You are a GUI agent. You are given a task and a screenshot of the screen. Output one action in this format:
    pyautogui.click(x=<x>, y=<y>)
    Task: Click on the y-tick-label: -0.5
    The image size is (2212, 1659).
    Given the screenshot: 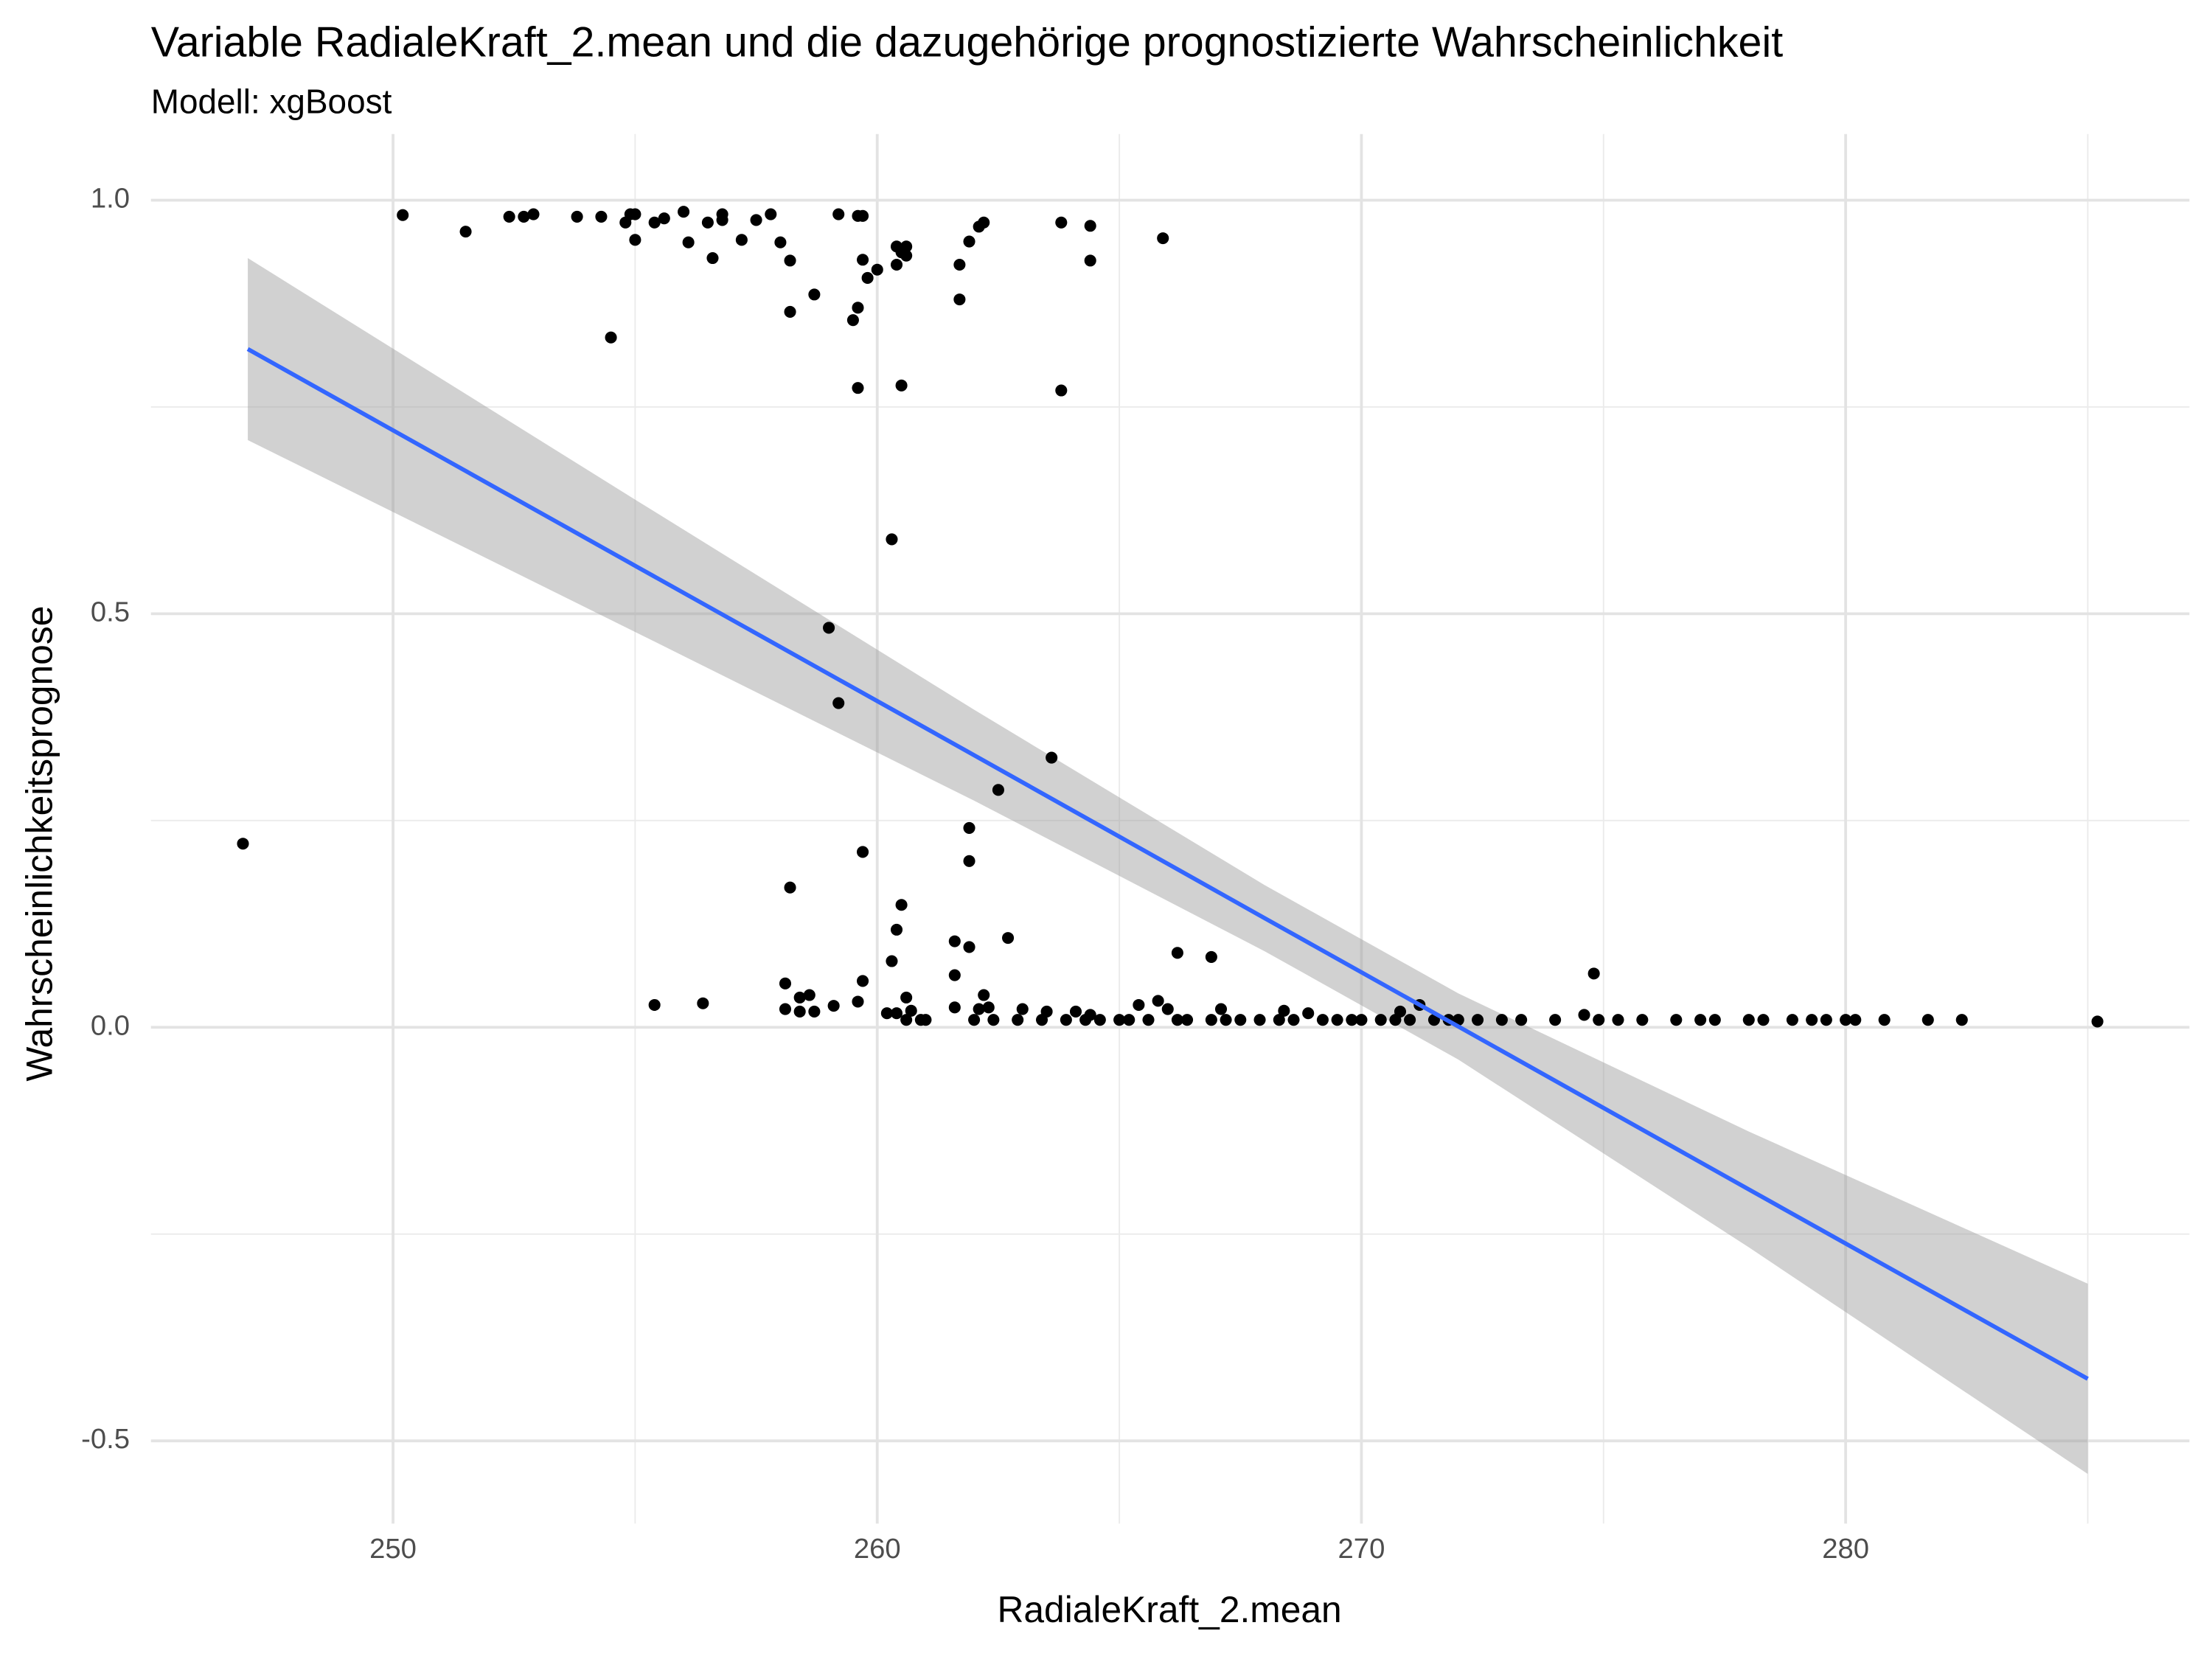 What is the action you would take?
    pyautogui.click(x=105, y=1439)
    